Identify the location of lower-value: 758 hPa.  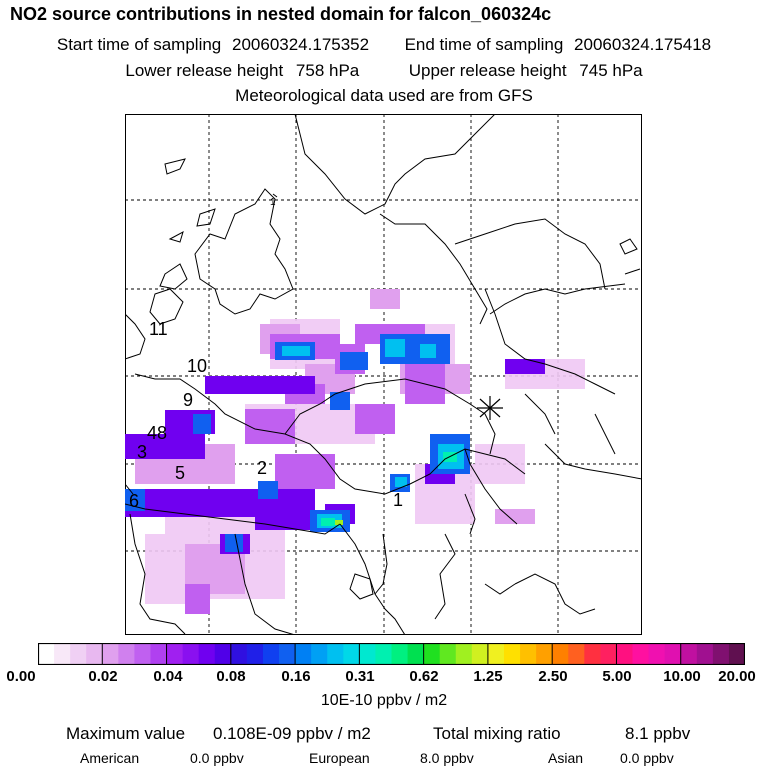
(327, 70).